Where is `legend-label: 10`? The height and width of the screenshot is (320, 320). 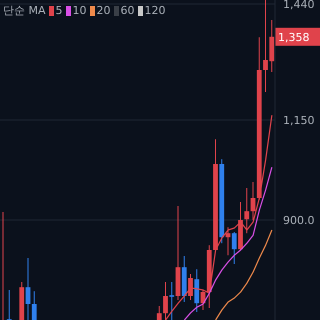
legend-label: 10 is located at coordinates (79, 10).